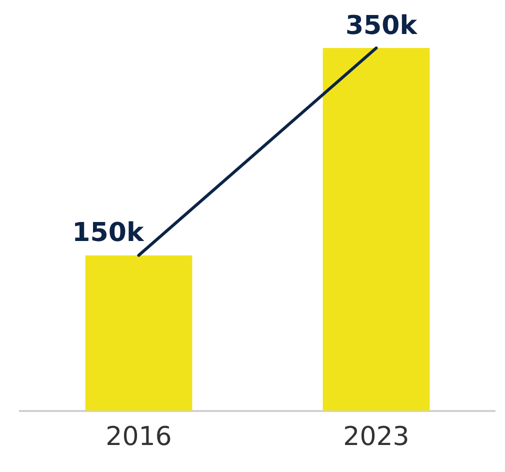 Image resolution: width=505 pixels, height=472 pixels. What do you see at coordinates (381, 25) in the screenshot?
I see `data-label: 350k` at bounding box center [381, 25].